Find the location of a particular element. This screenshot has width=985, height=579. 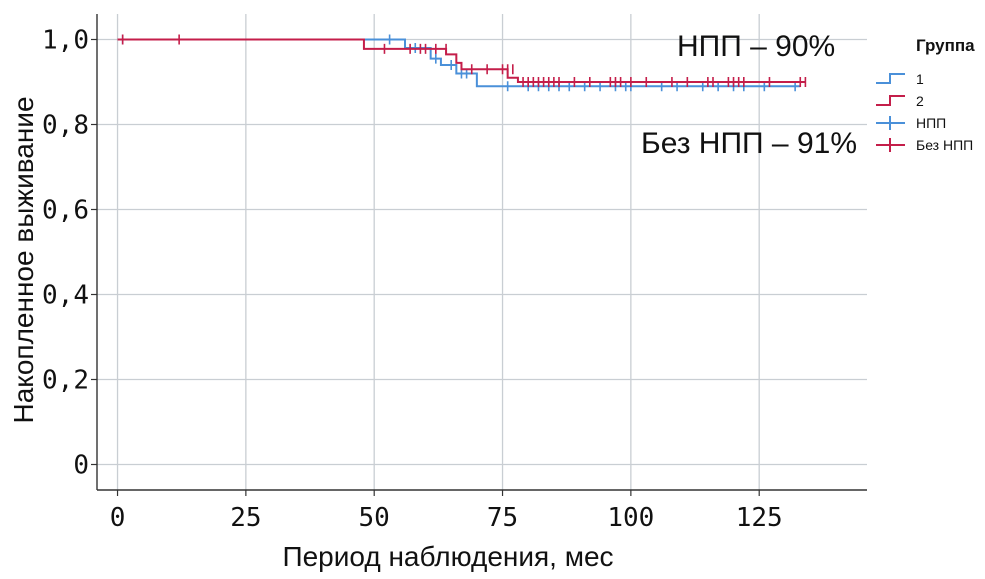

legend-label: Без НПП is located at coordinates (944, 145).